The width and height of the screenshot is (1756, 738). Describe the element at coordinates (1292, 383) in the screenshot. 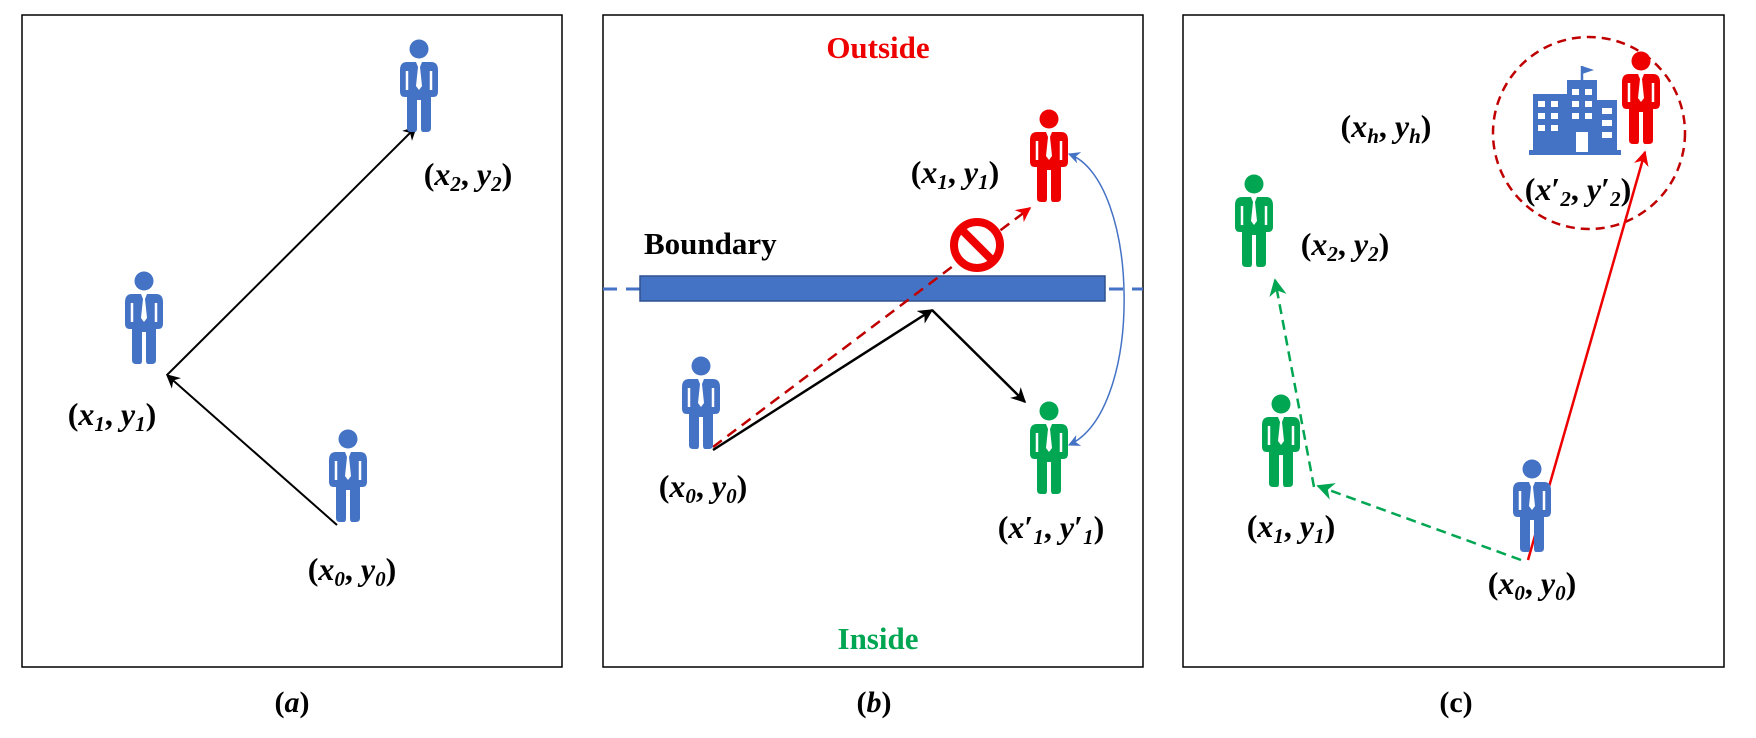

I see `arrow-c-p1-p2` at that location.